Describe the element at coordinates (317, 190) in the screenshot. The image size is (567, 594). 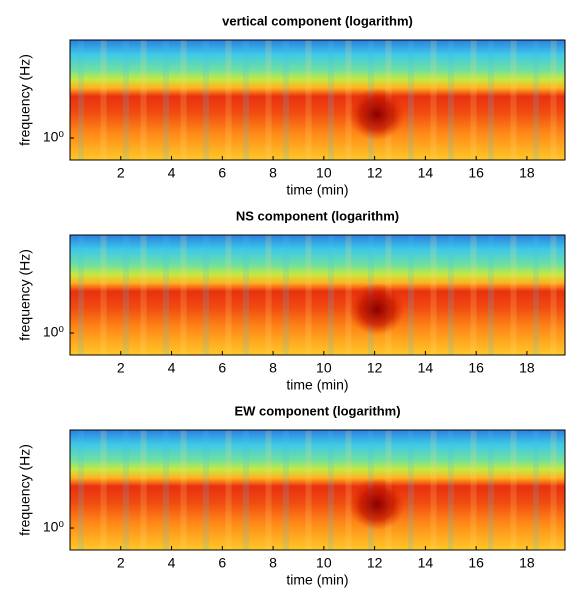
I see `x-axis-label: time (min)` at that location.